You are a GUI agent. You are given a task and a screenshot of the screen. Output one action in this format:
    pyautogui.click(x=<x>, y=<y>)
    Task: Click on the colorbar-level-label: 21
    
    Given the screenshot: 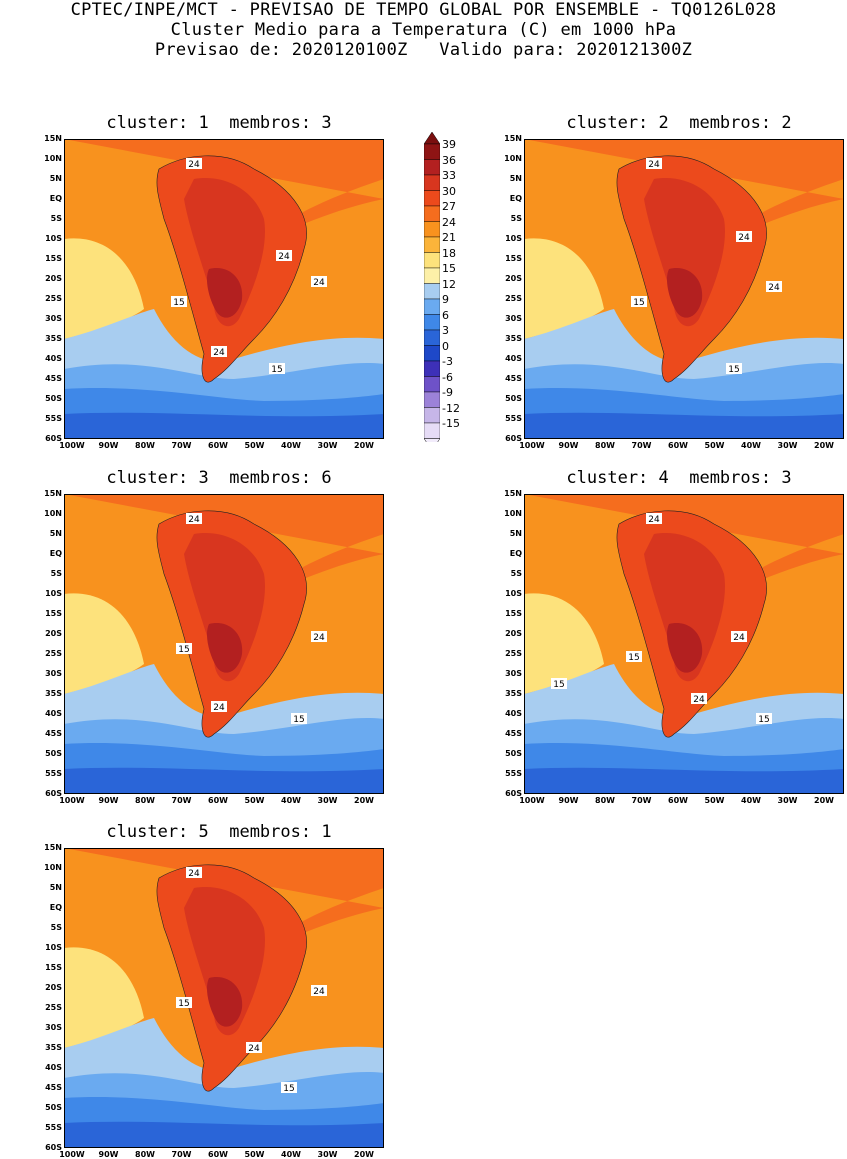 What is the action you would take?
    pyautogui.click(x=449, y=237)
    